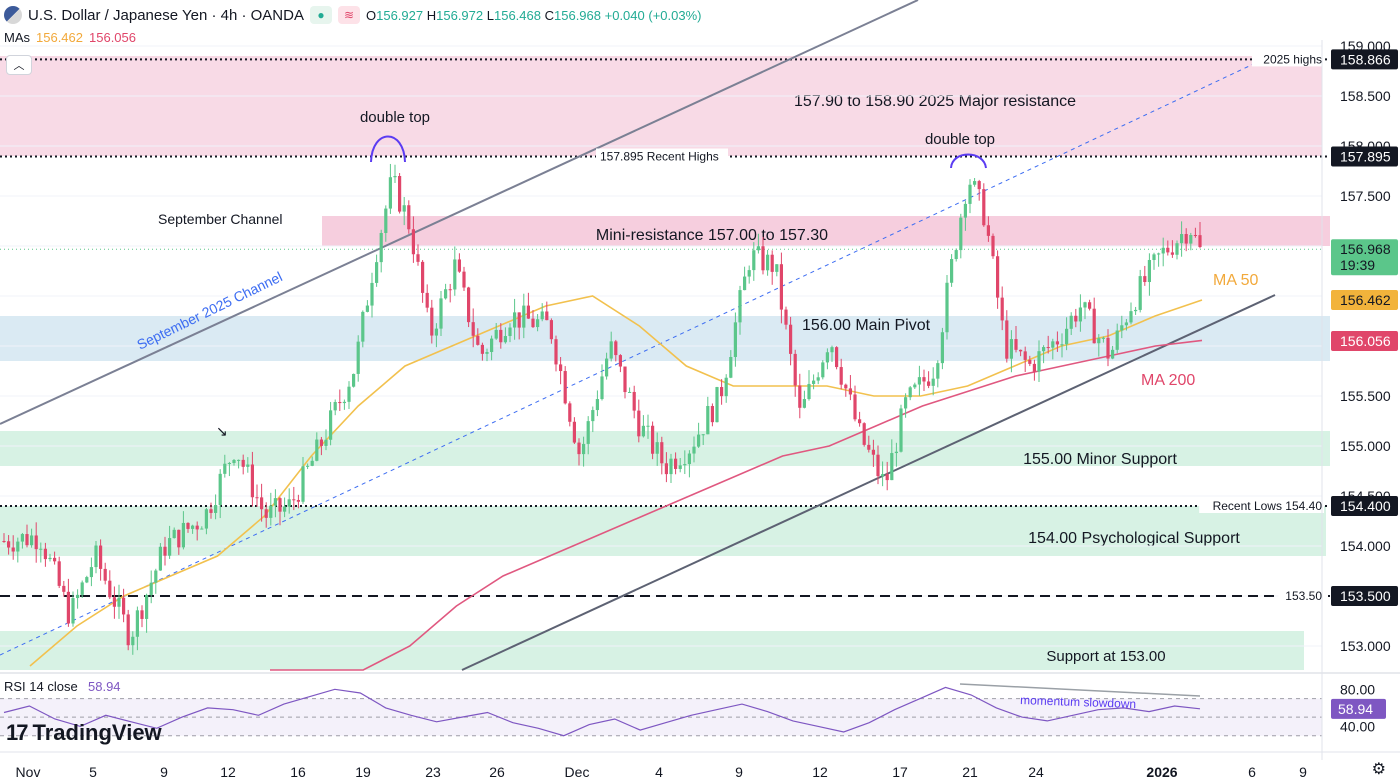 This screenshot has height=783, width=1400. I want to click on symbol-title: U.S. Dollar / Japanese Yen · 4h · OANDA, so click(166, 15).